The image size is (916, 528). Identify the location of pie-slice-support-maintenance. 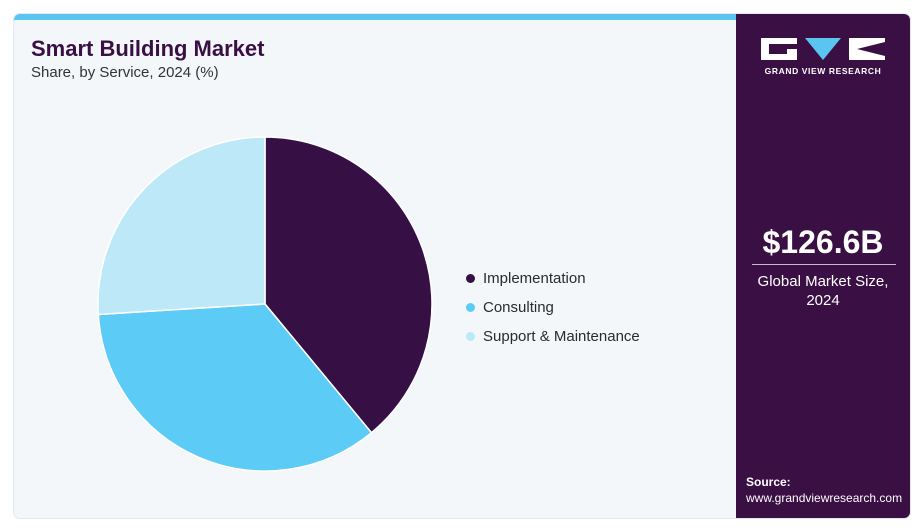
(181, 226).